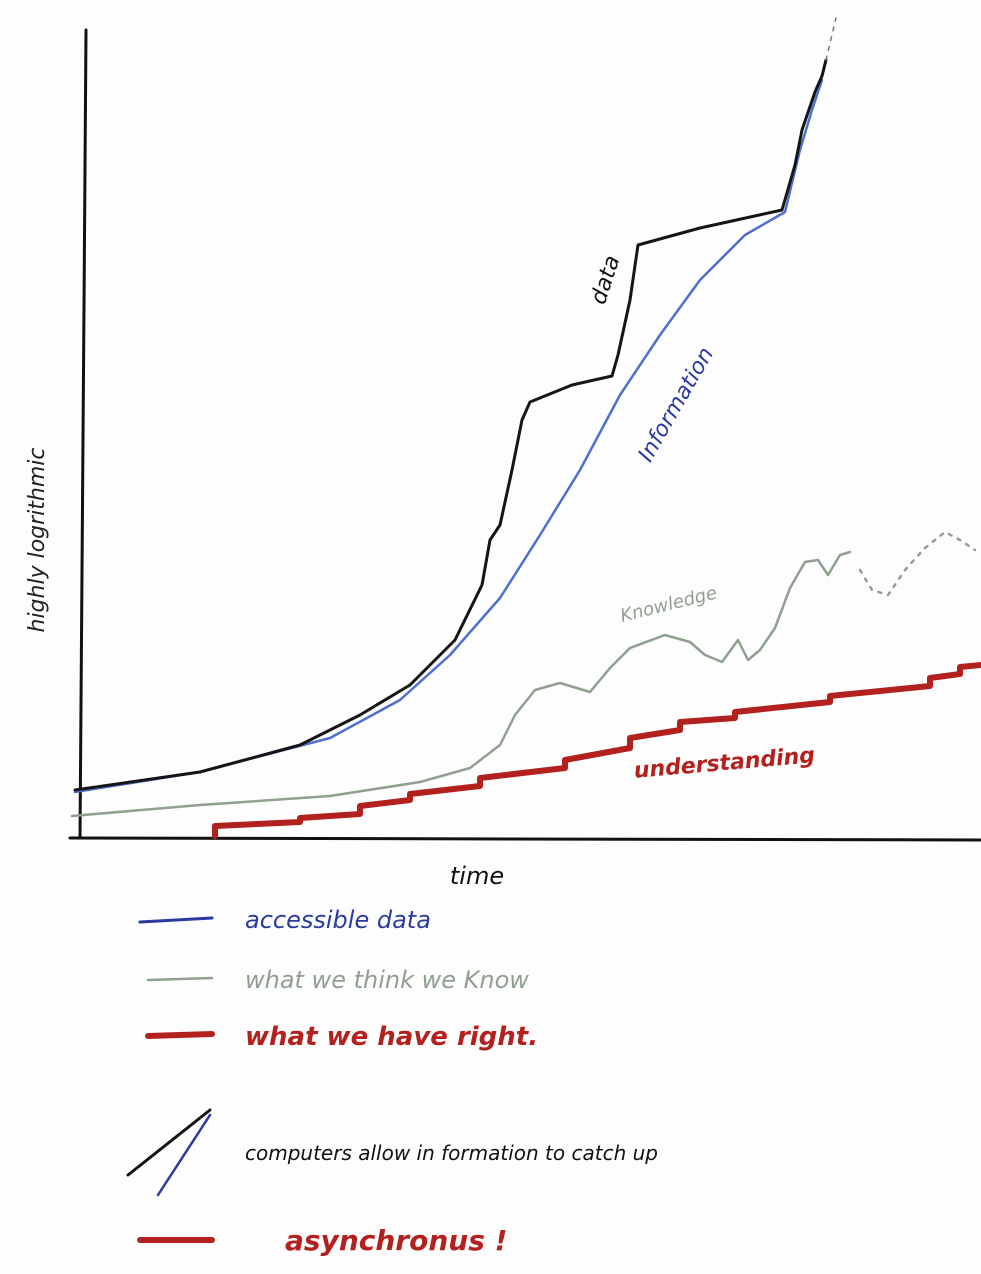 This screenshot has width=981, height=1274. What do you see at coordinates (831, 39) in the screenshot?
I see `data-curve-extension` at bounding box center [831, 39].